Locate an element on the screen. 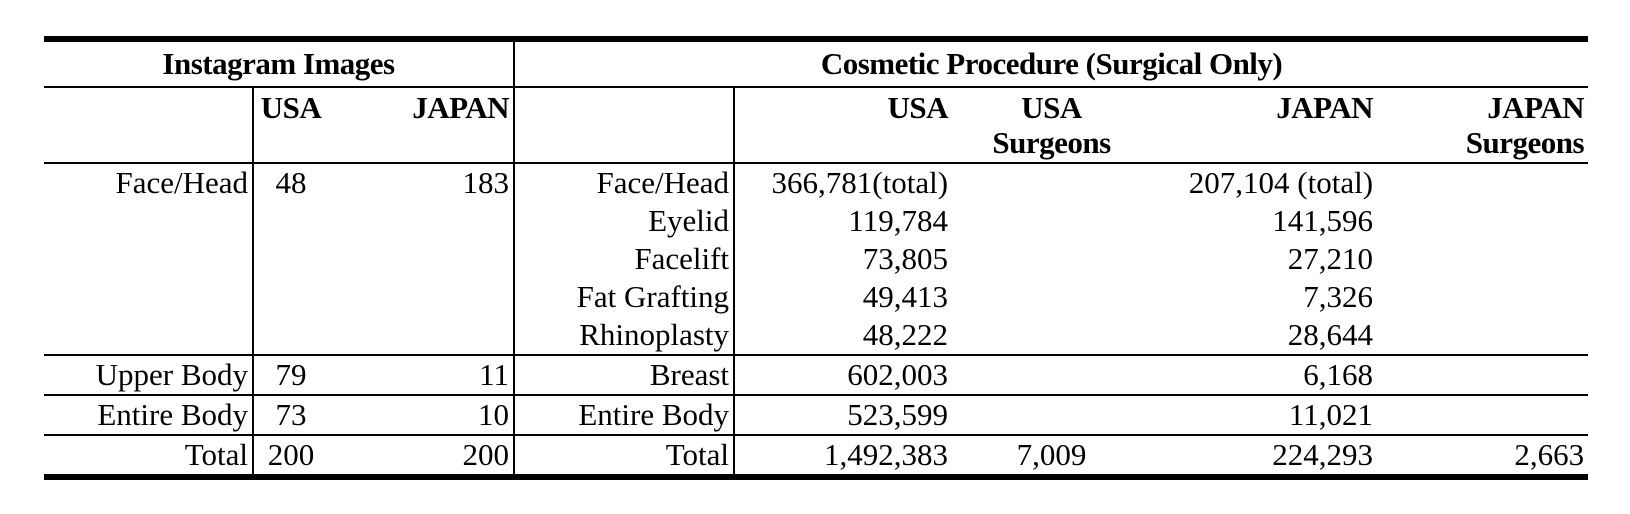  proc-face-japan: 207,104 (total) is located at coordinates (1281, 182).